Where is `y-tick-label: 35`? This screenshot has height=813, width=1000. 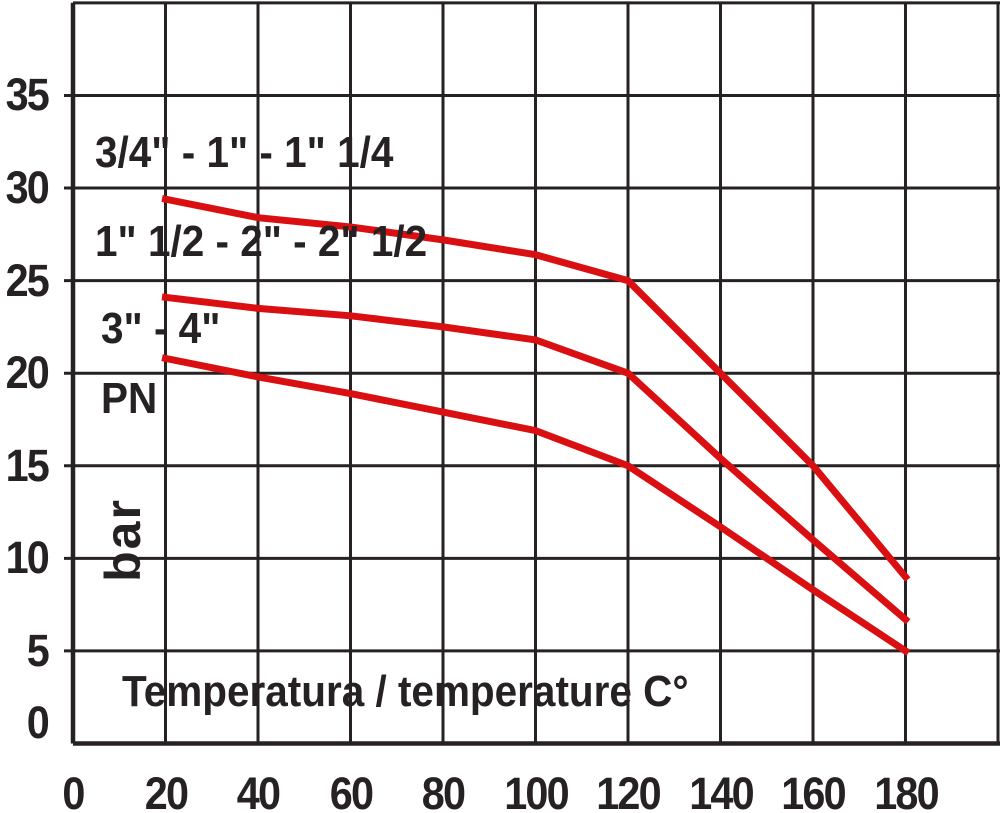
y-tick-label: 35 is located at coordinates (27, 95).